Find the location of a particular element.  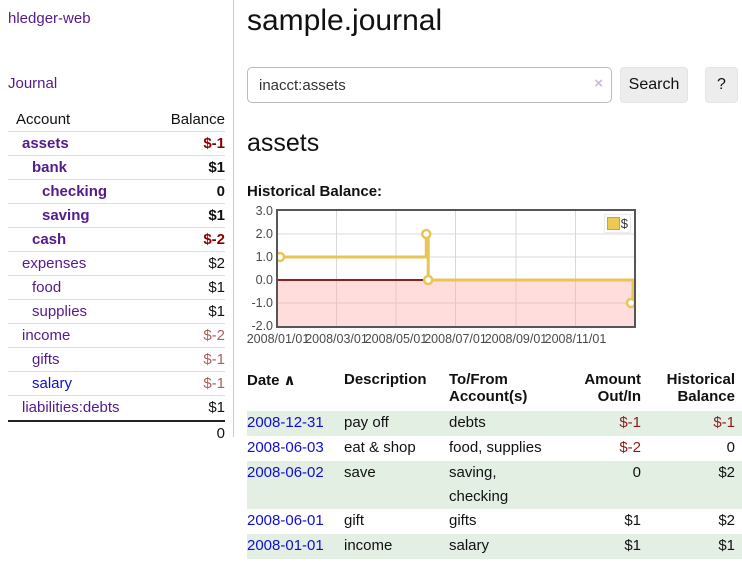

transaction-date-link: 2008-06-02 is located at coordinates (285, 472).